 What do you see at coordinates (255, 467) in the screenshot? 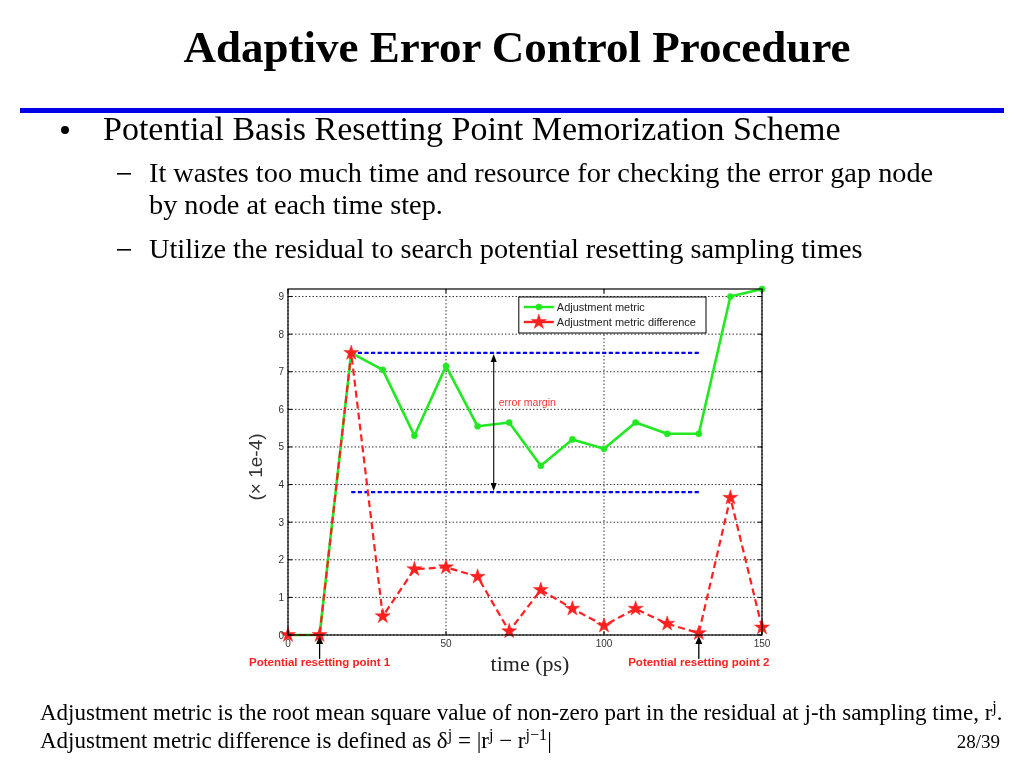
I see `y-axis-title: (× 1e-4)` at bounding box center [255, 467].